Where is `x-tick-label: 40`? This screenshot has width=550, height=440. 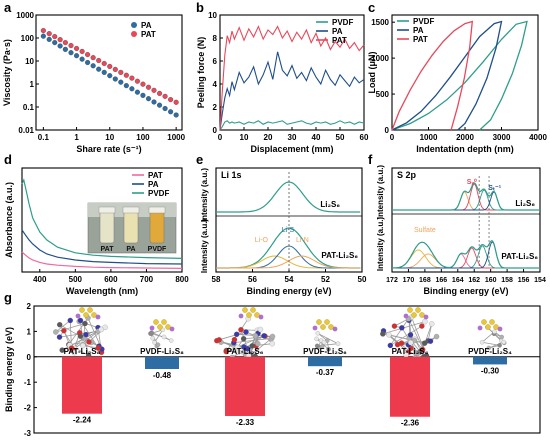
x-tick-label: 40 is located at coordinates (316, 137).